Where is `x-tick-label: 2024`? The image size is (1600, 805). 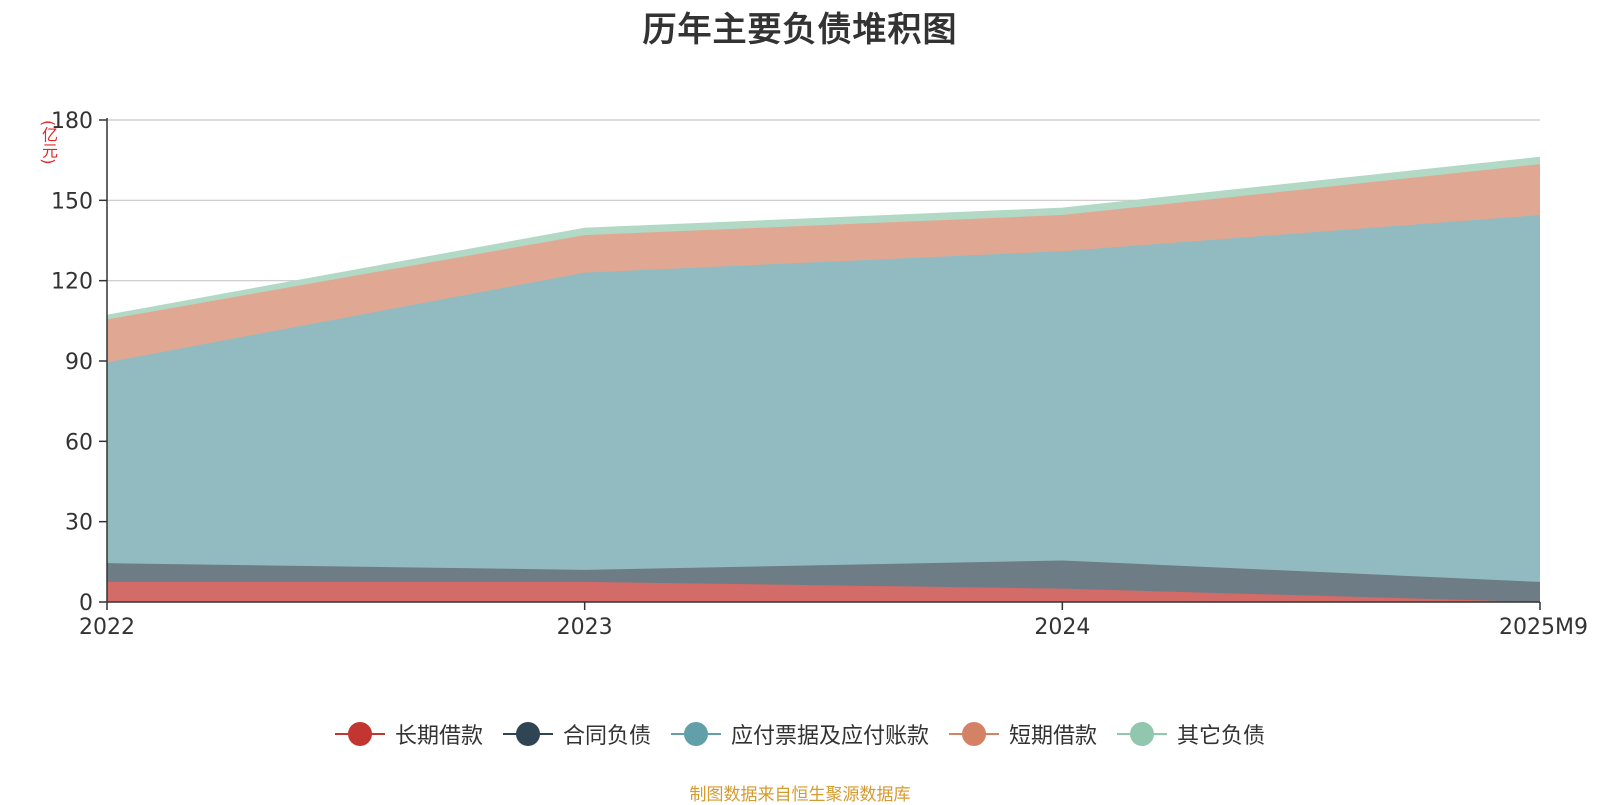
x-tick-label: 2024 is located at coordinates (1062, 627).